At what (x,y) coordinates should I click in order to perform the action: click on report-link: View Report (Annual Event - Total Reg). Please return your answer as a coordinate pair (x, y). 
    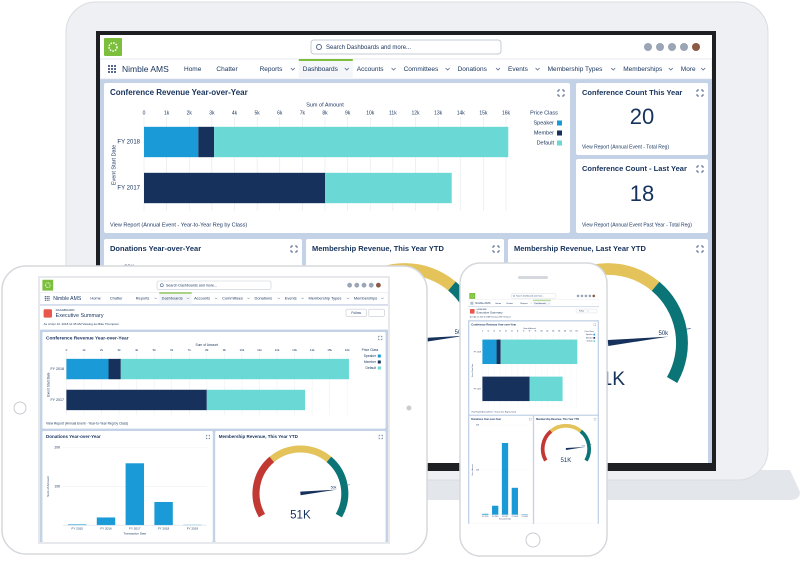
    Looking at the image, I should click on (625, 147).